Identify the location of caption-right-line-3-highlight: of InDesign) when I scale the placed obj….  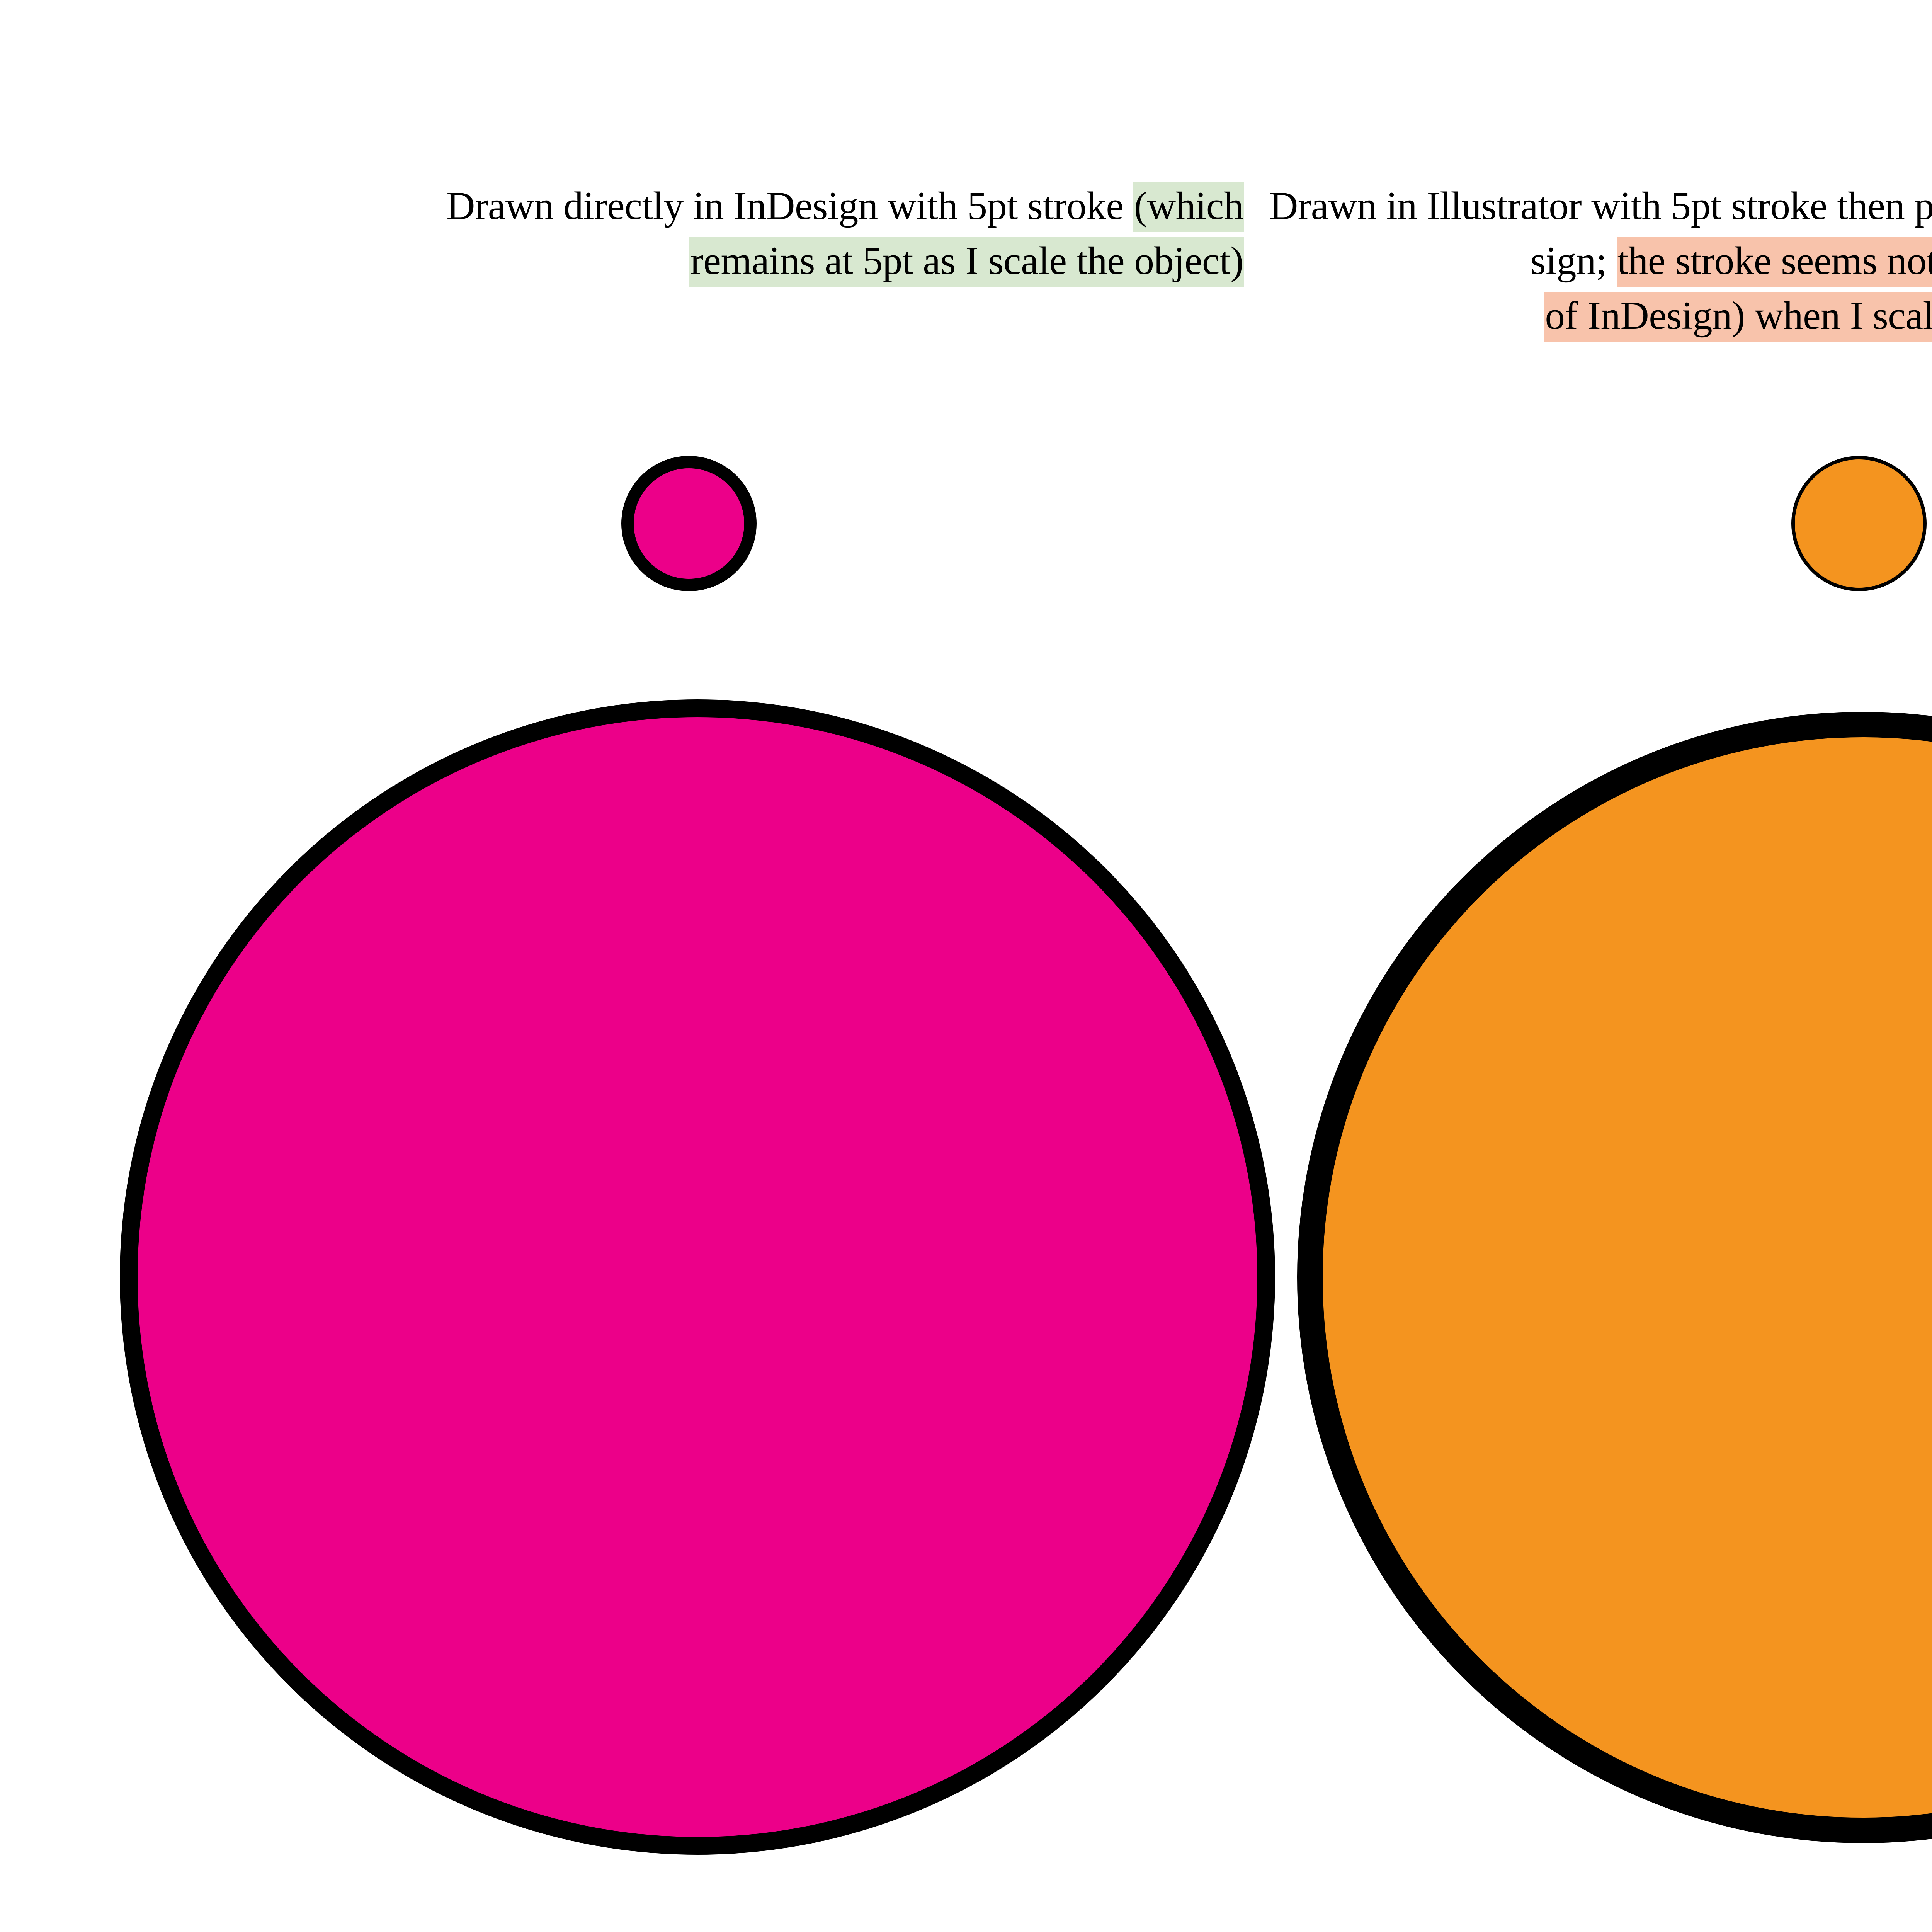
(1738, 317).